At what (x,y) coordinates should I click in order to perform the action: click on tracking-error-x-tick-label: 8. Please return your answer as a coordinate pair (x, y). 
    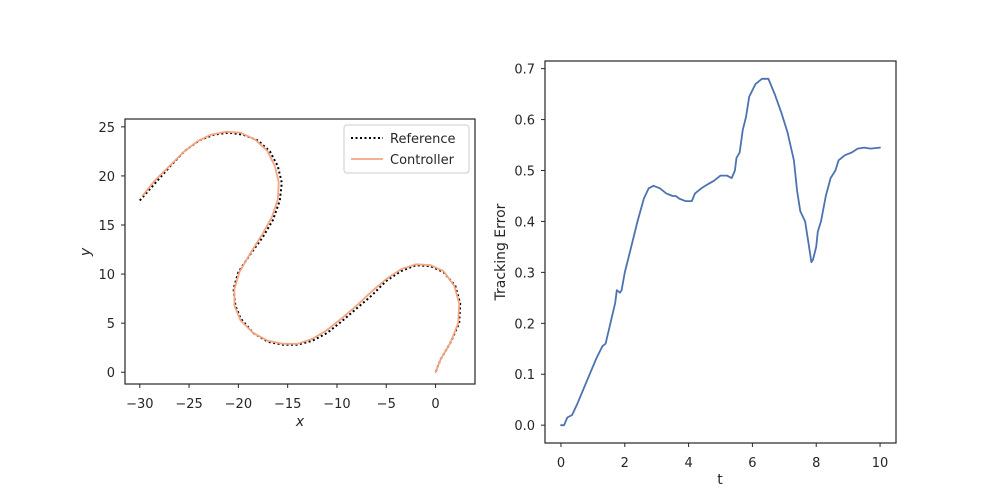
    Looking at the image, I should click on (816, 463).